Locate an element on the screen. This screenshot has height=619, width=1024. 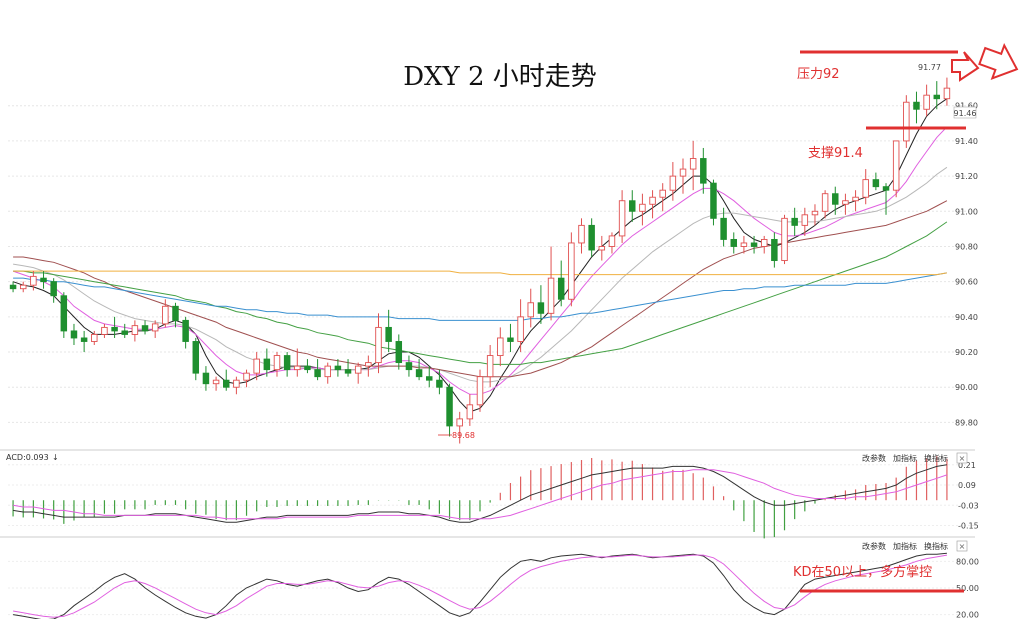
kd-tick-label: 50.00 is located at coordinates (967, 588).